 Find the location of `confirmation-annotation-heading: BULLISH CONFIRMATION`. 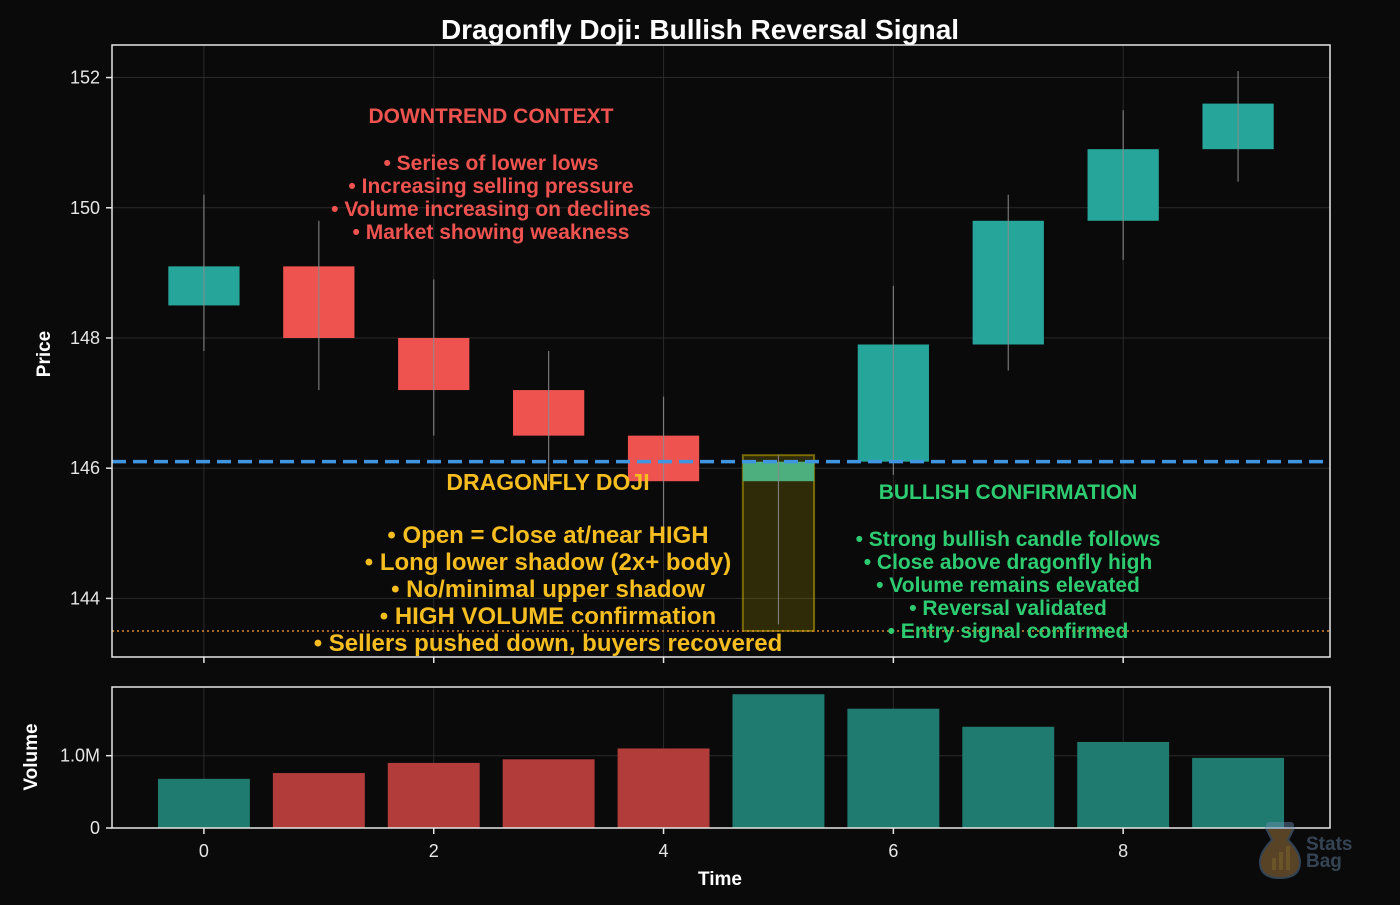

confirmation-annotation-heading: BULLISH CONFIRMATION is located at coordinates (1008, 492).